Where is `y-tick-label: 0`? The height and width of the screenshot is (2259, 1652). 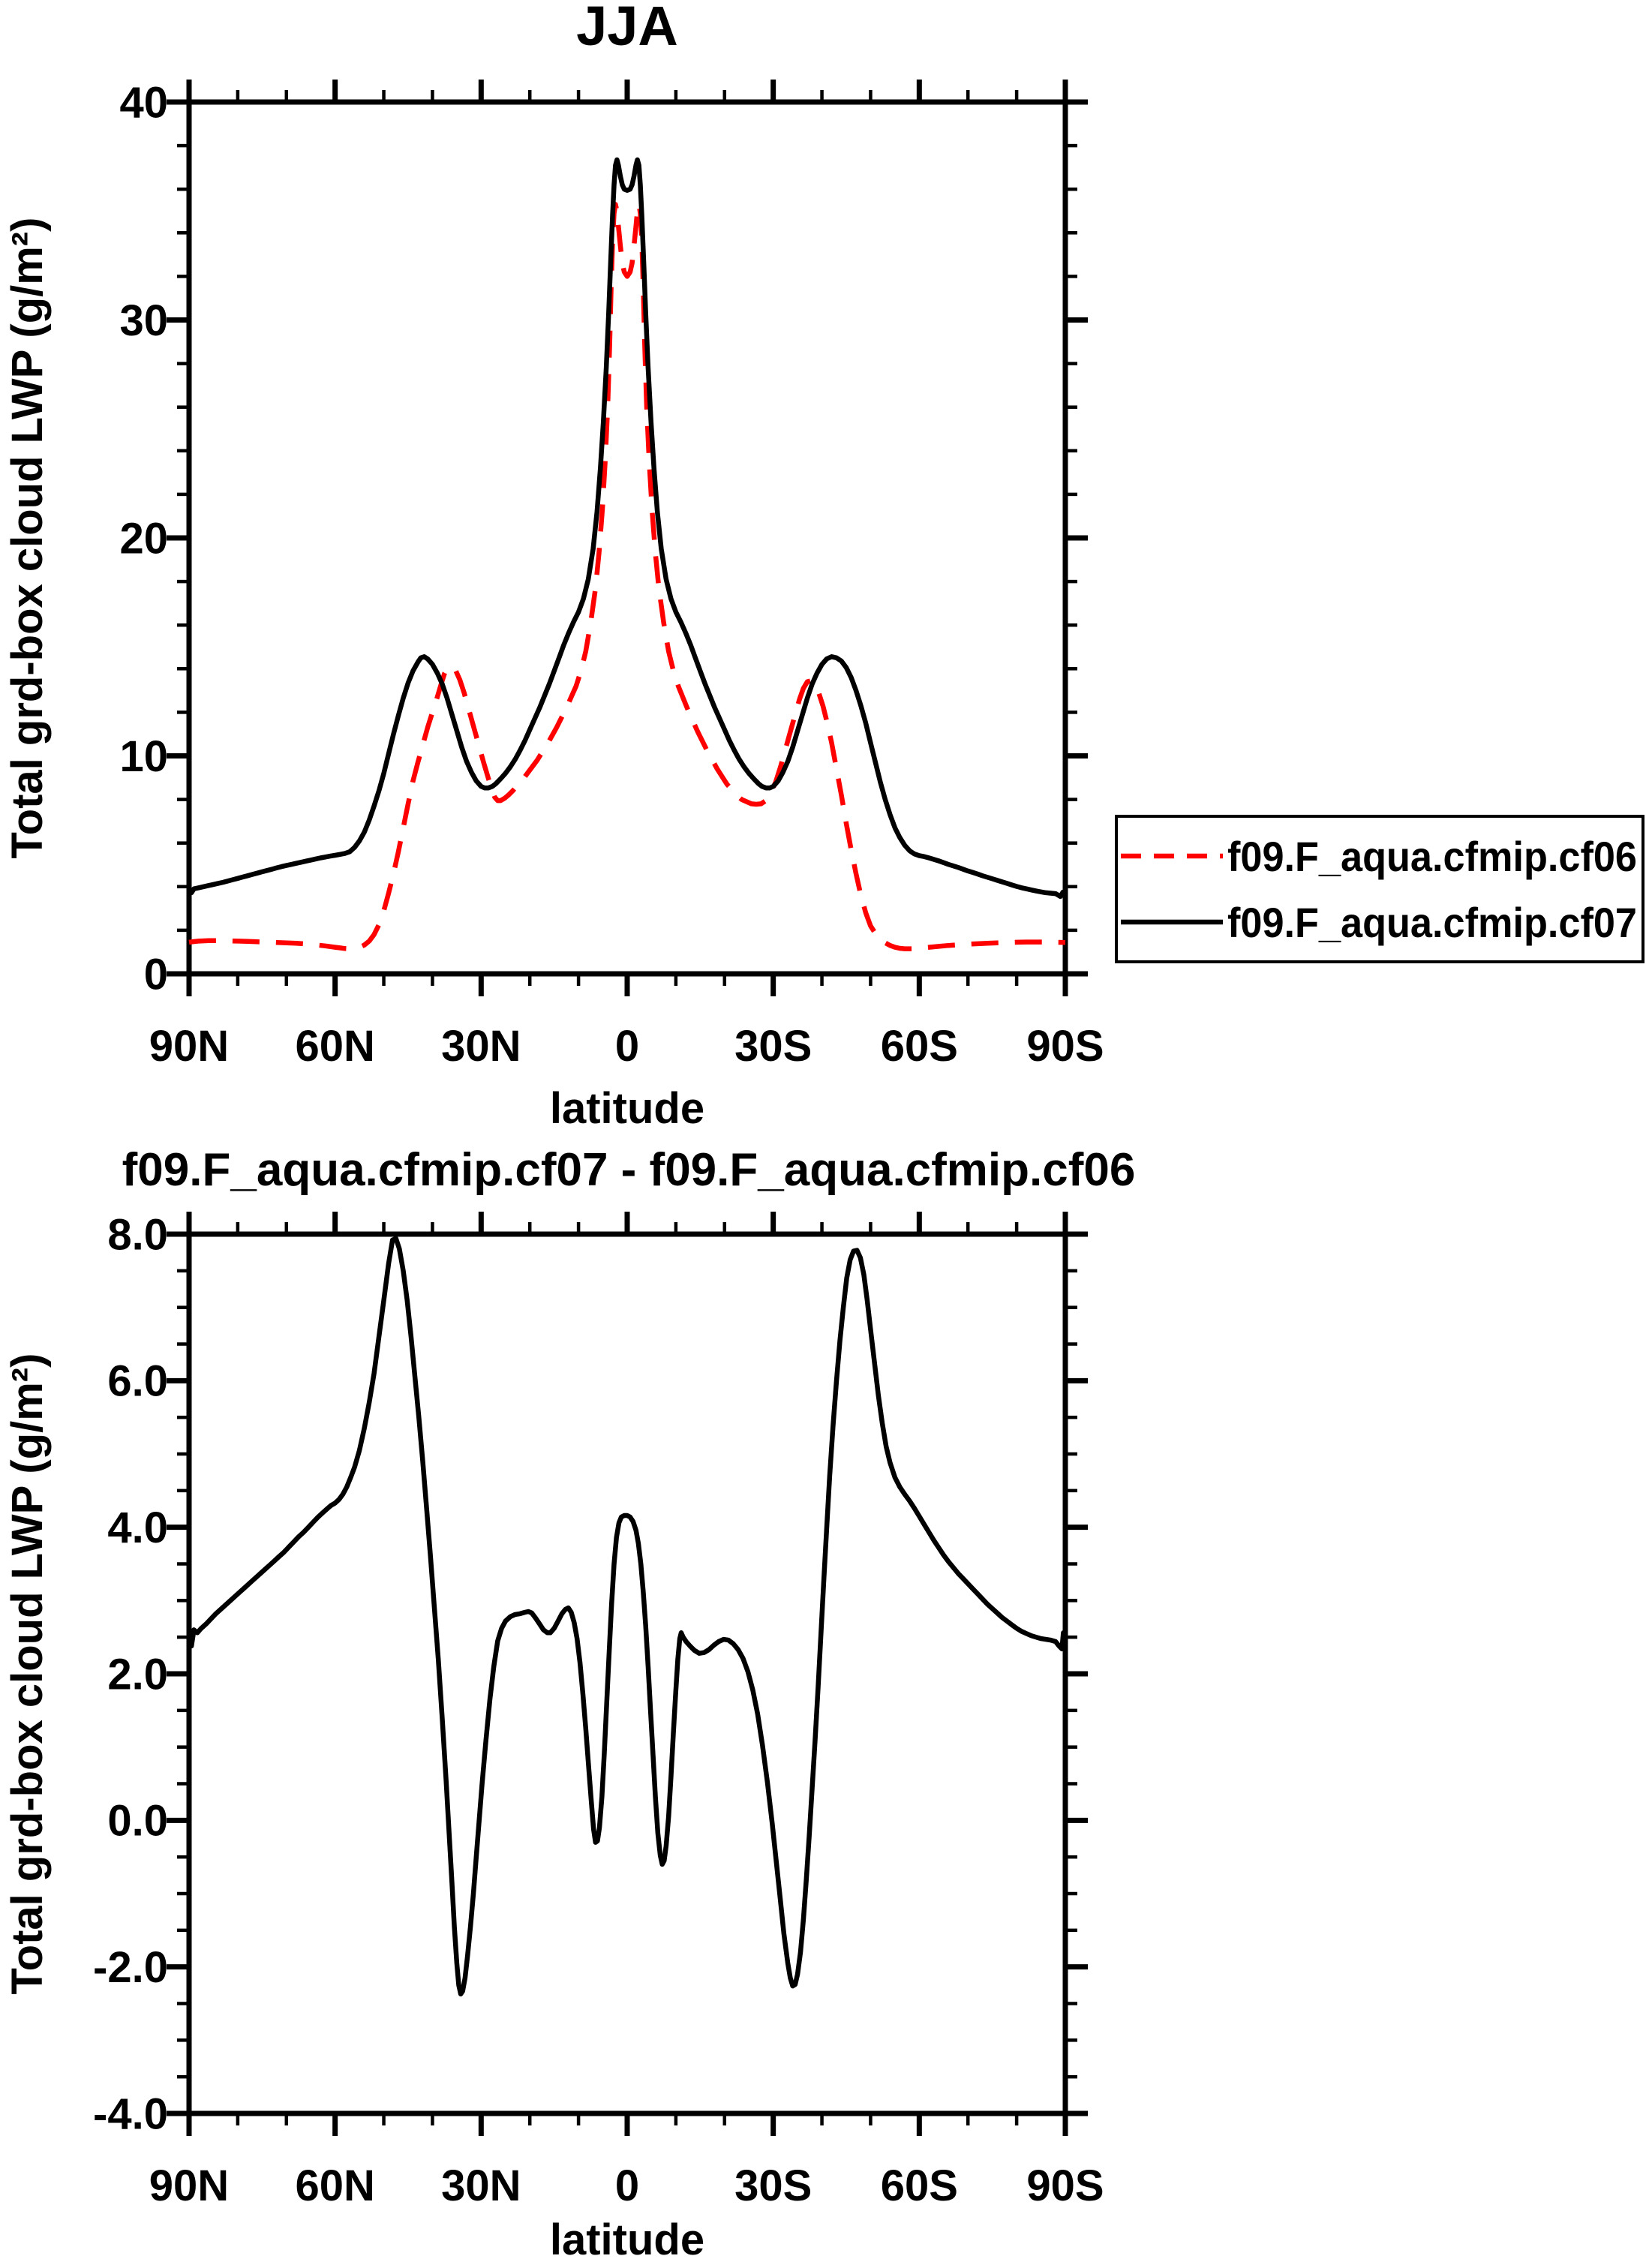
y-tick-label: 0 is located at coordinates (156, 975).